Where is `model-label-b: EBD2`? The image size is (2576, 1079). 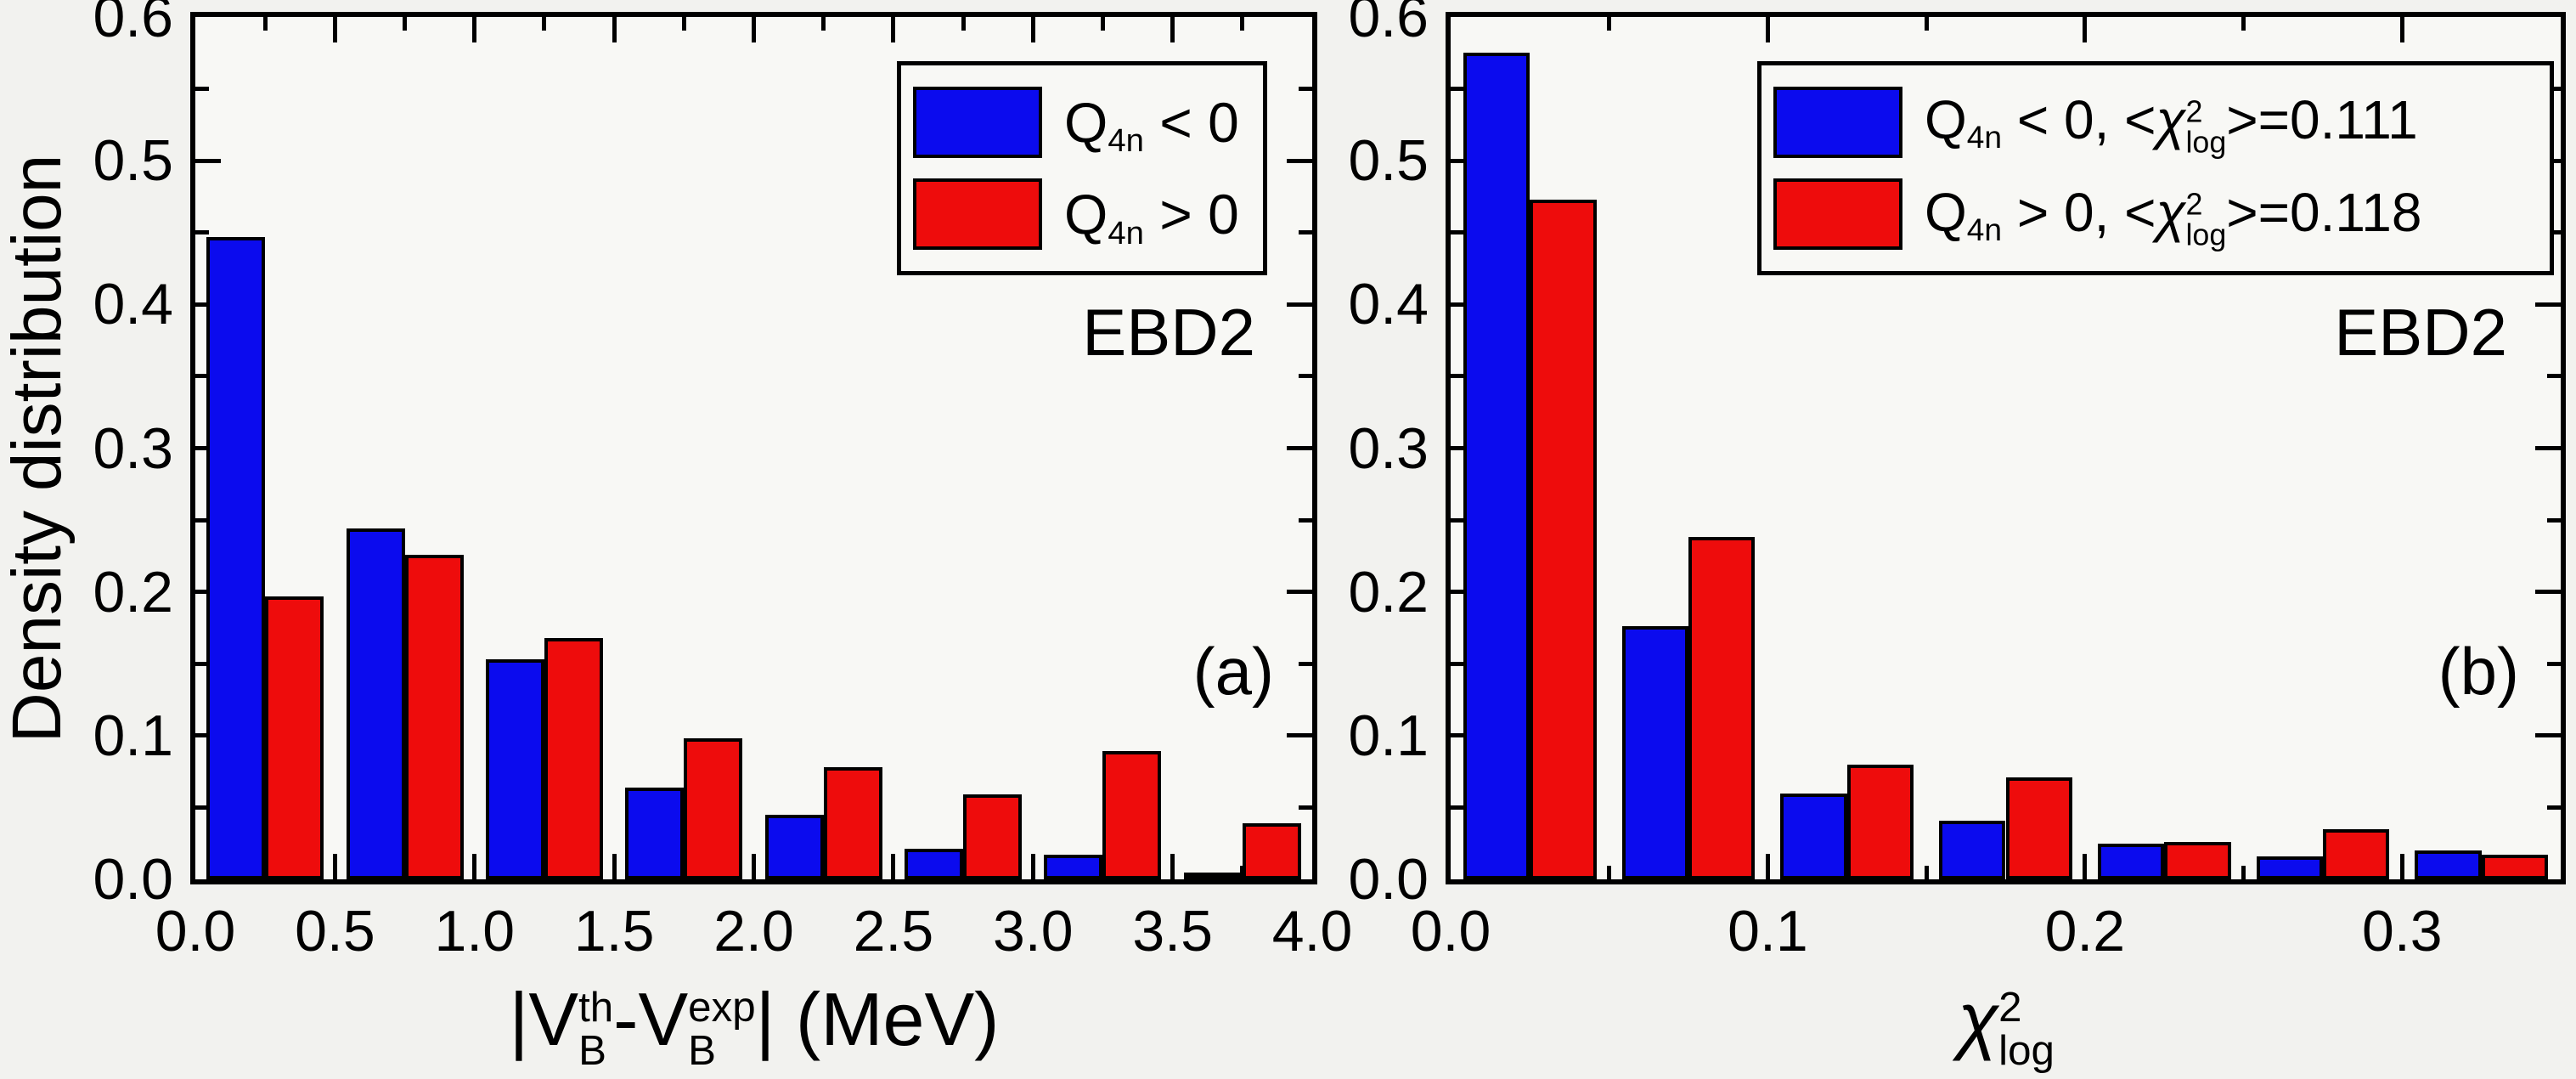
model-label-b: EBD2 is located at coordinates (2420, 332).